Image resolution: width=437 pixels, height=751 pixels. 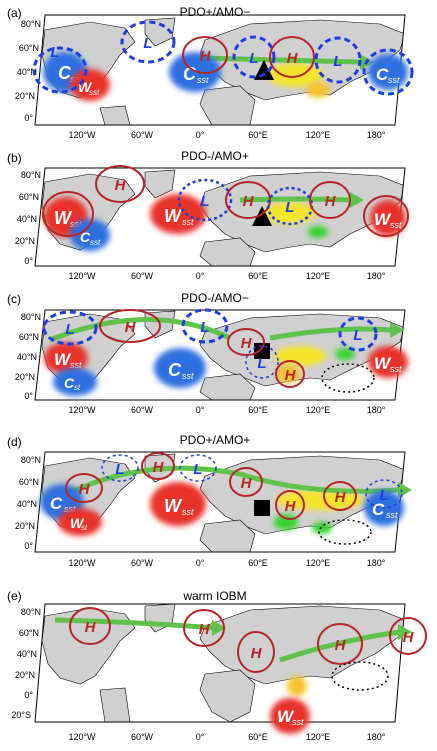 I want to click on lat-tick-label: 80°N, so click(x=31, y=317).